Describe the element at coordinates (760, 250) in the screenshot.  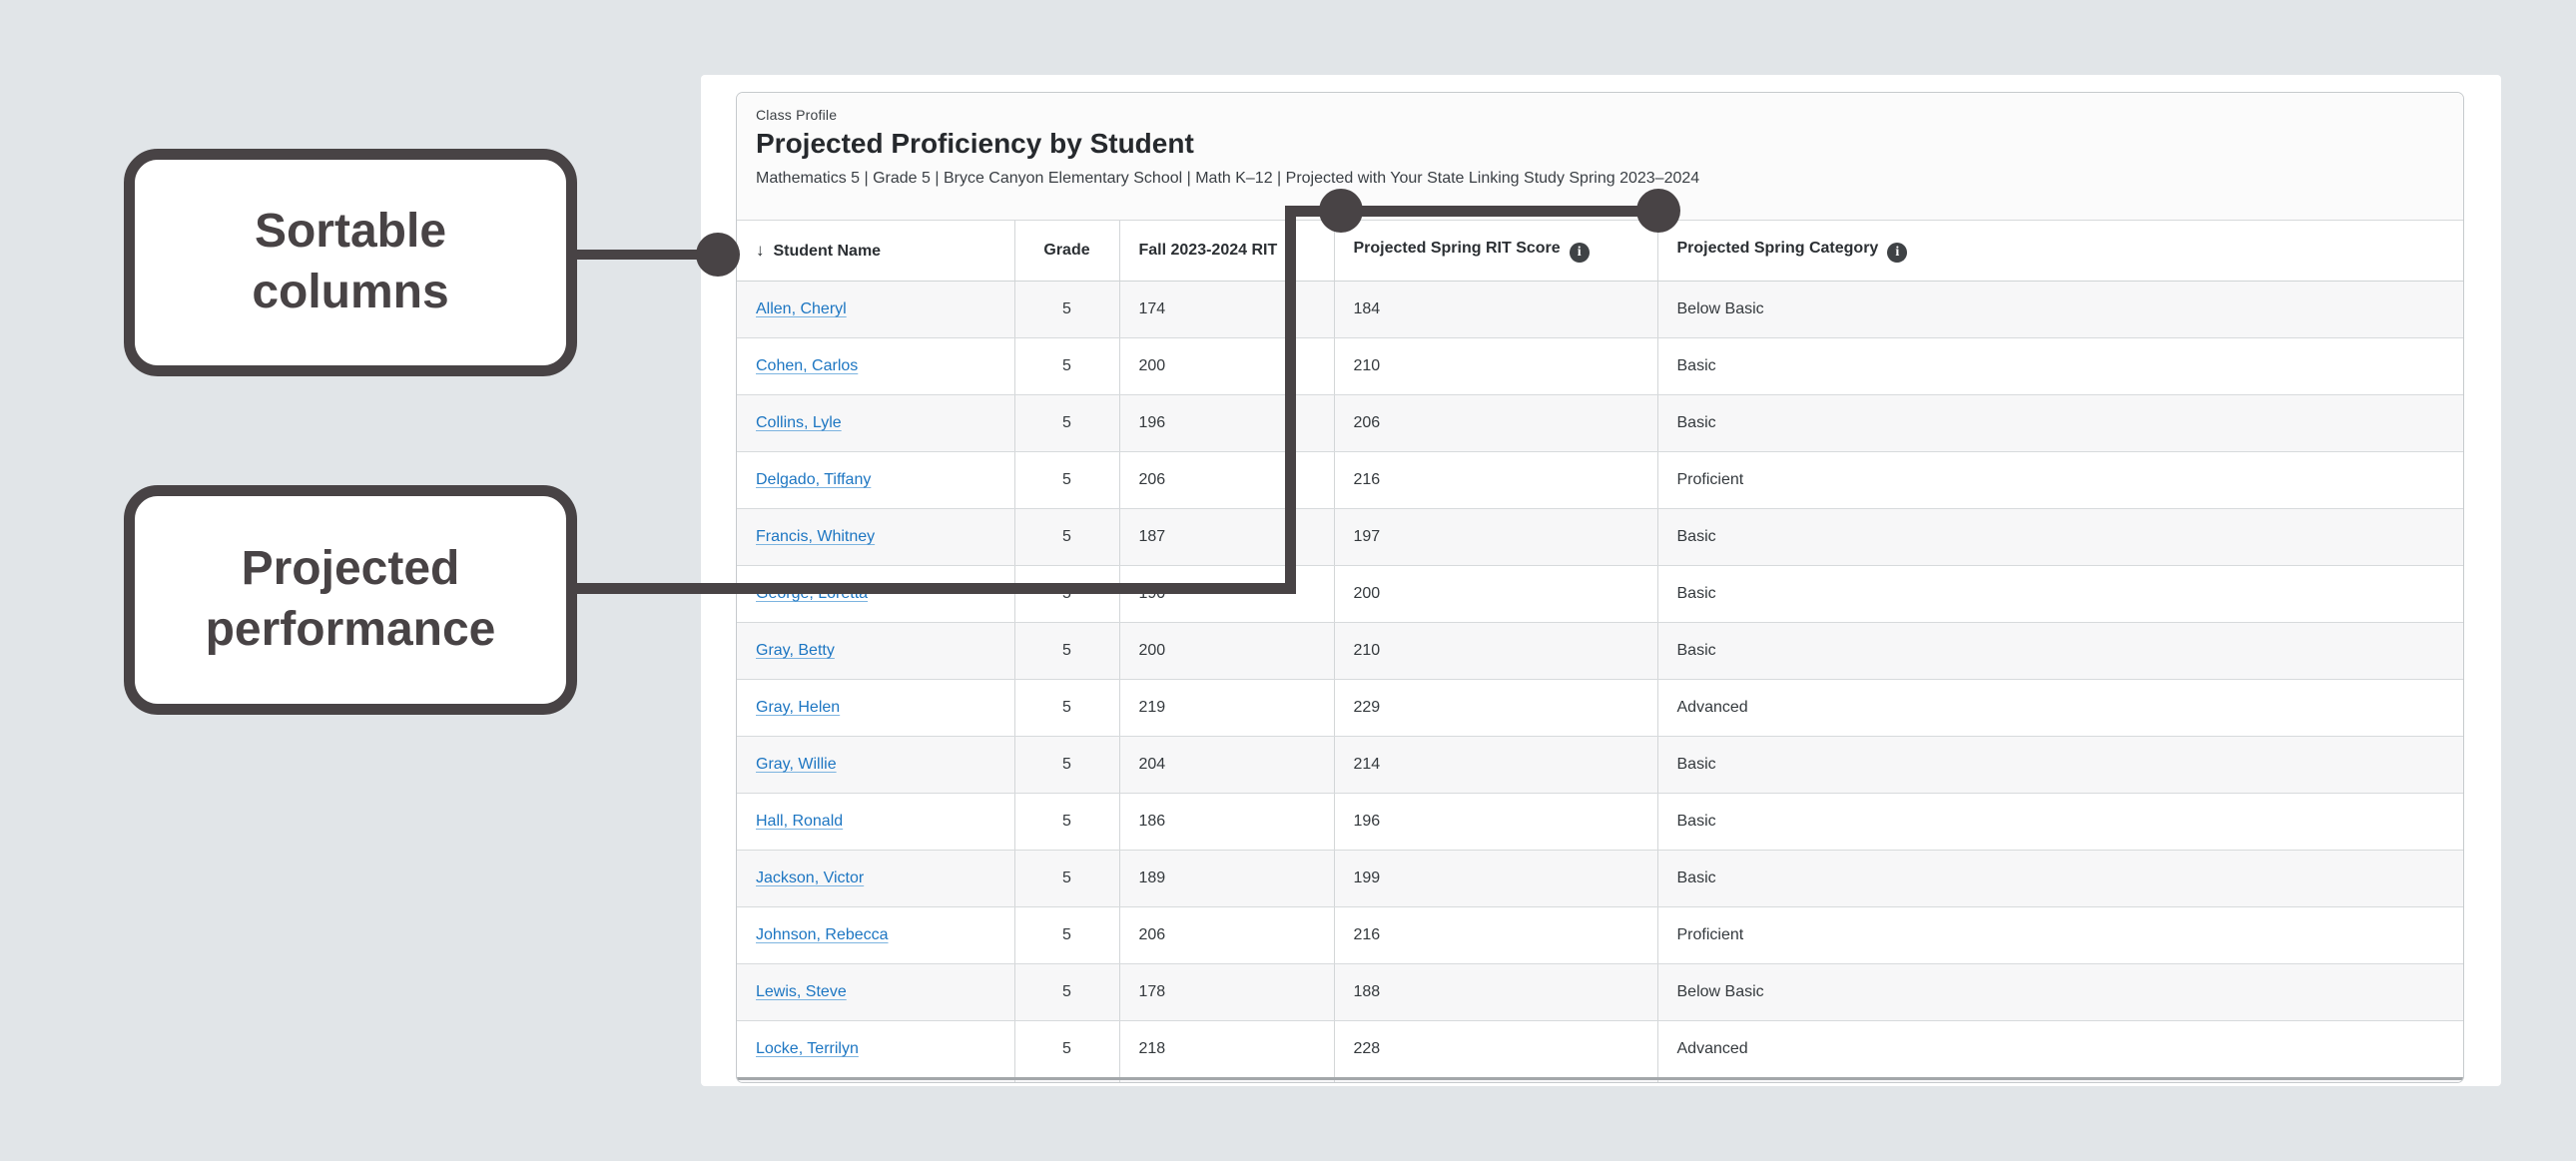
I see `sort-descending-icon: ↓` at that location.